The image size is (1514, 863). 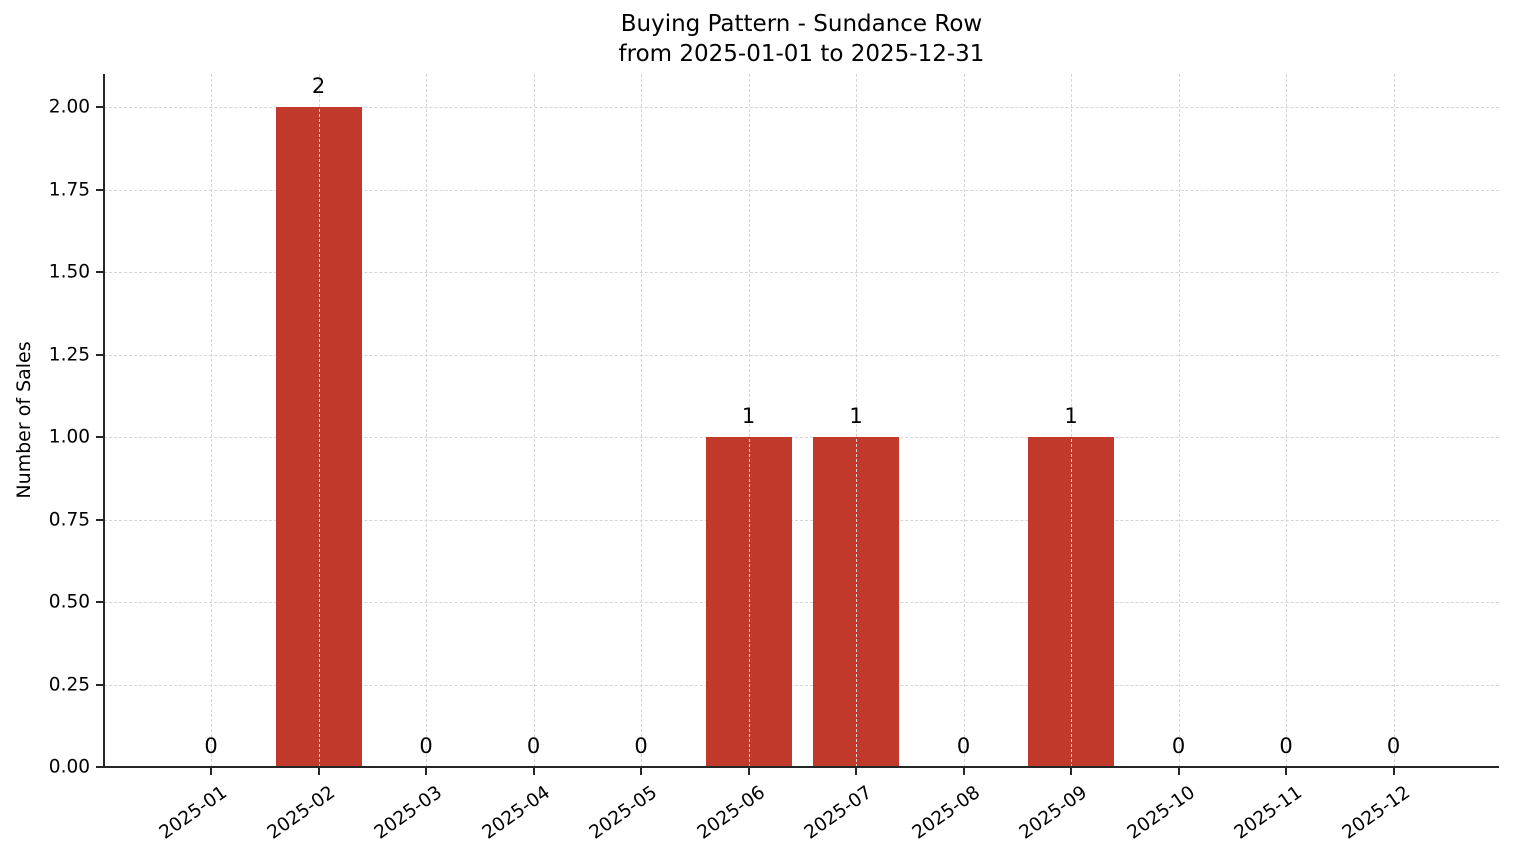 What do you see at coordinates (69, 437) in the screenshot?
I see `y-tick-label: 1.00` at bounding box center [69, 437].